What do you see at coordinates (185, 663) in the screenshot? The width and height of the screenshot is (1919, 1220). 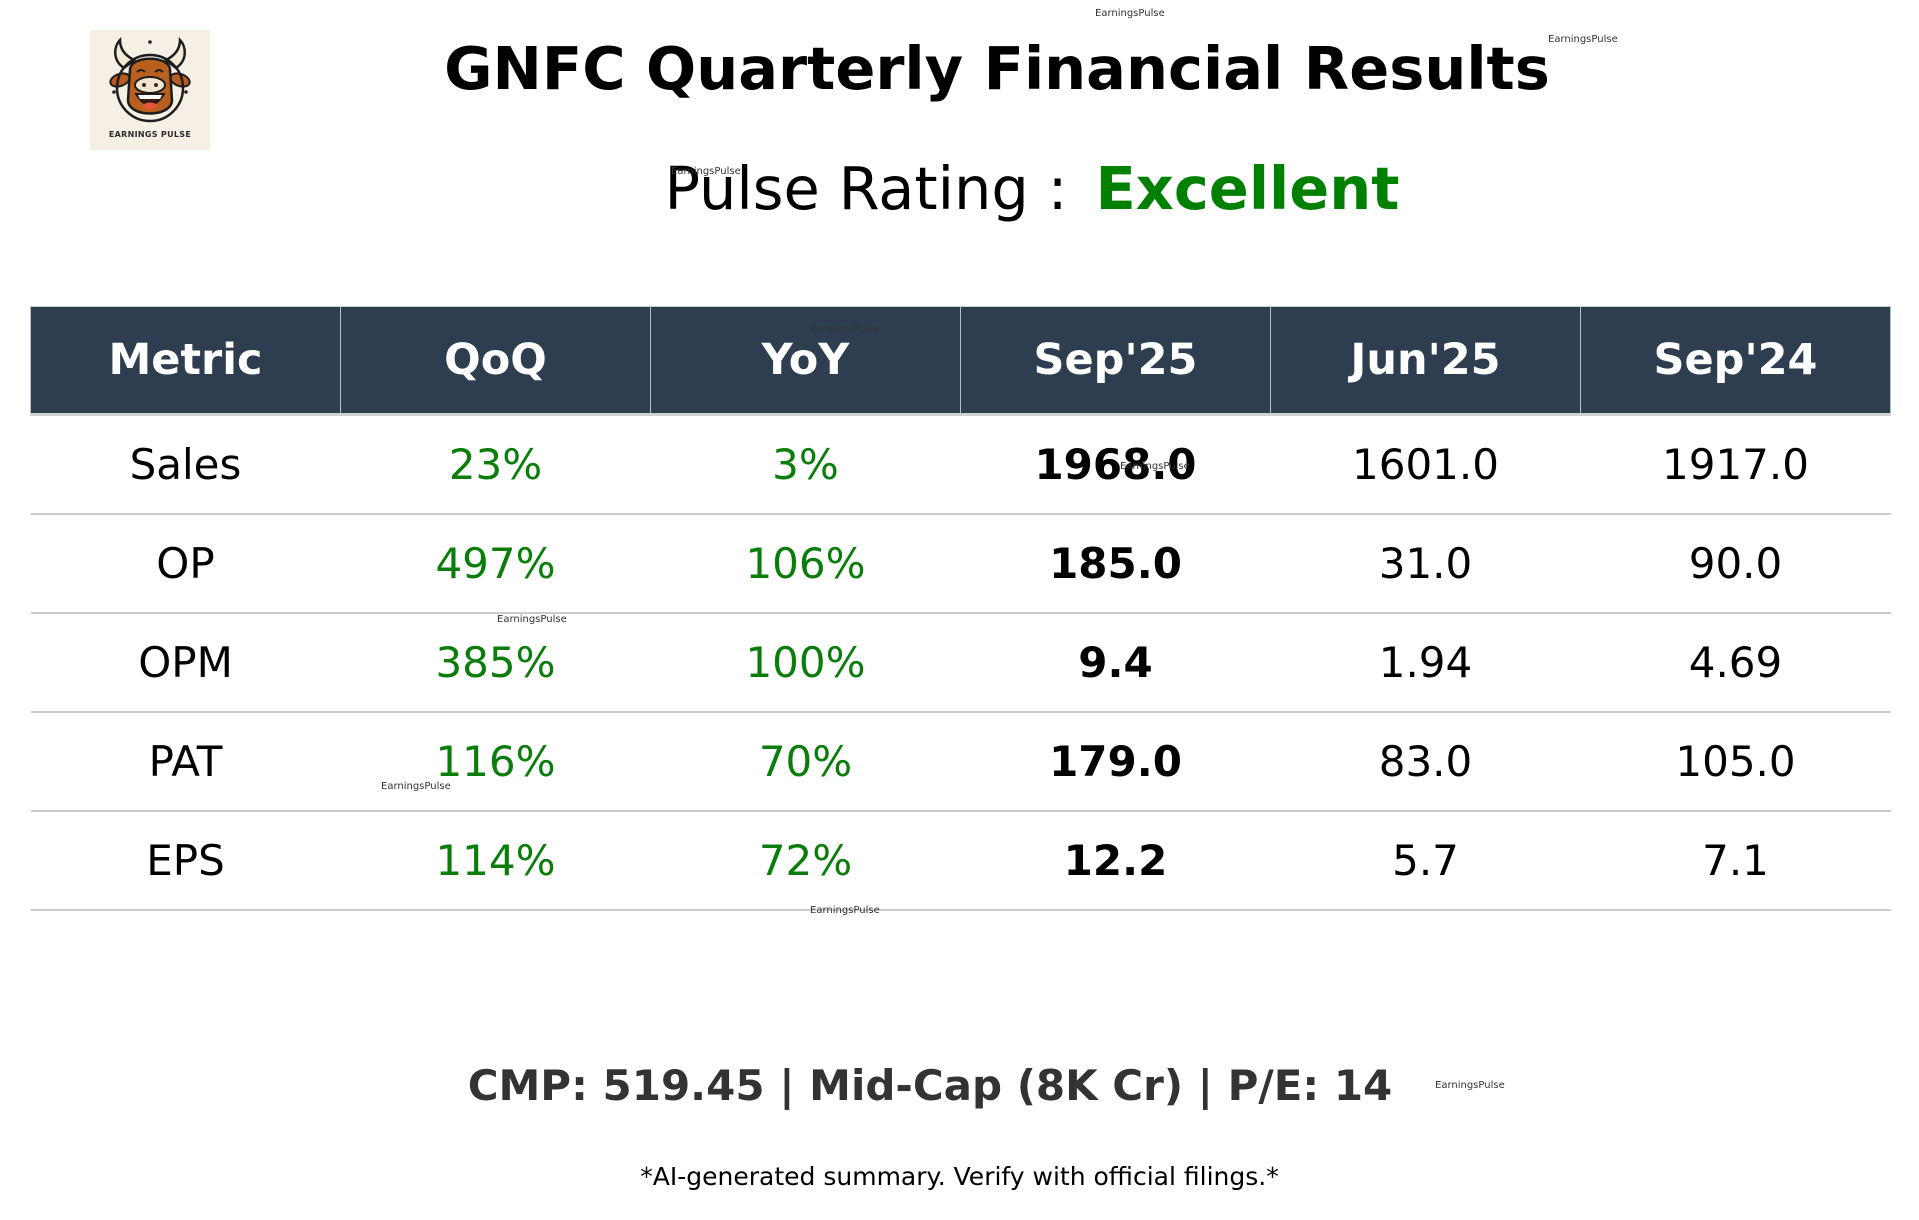 I see `metric-name: OPM` at bounding box center [185, 663].